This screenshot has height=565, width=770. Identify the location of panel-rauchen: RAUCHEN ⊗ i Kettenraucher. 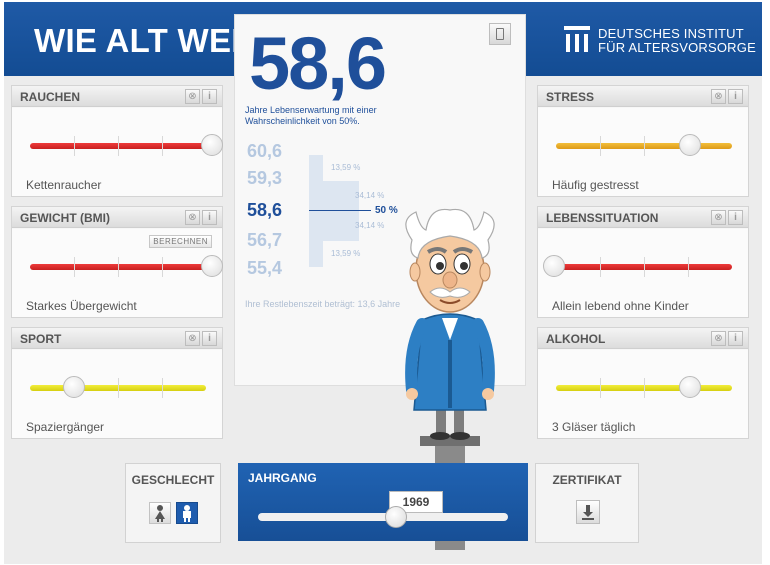
(117, 141).